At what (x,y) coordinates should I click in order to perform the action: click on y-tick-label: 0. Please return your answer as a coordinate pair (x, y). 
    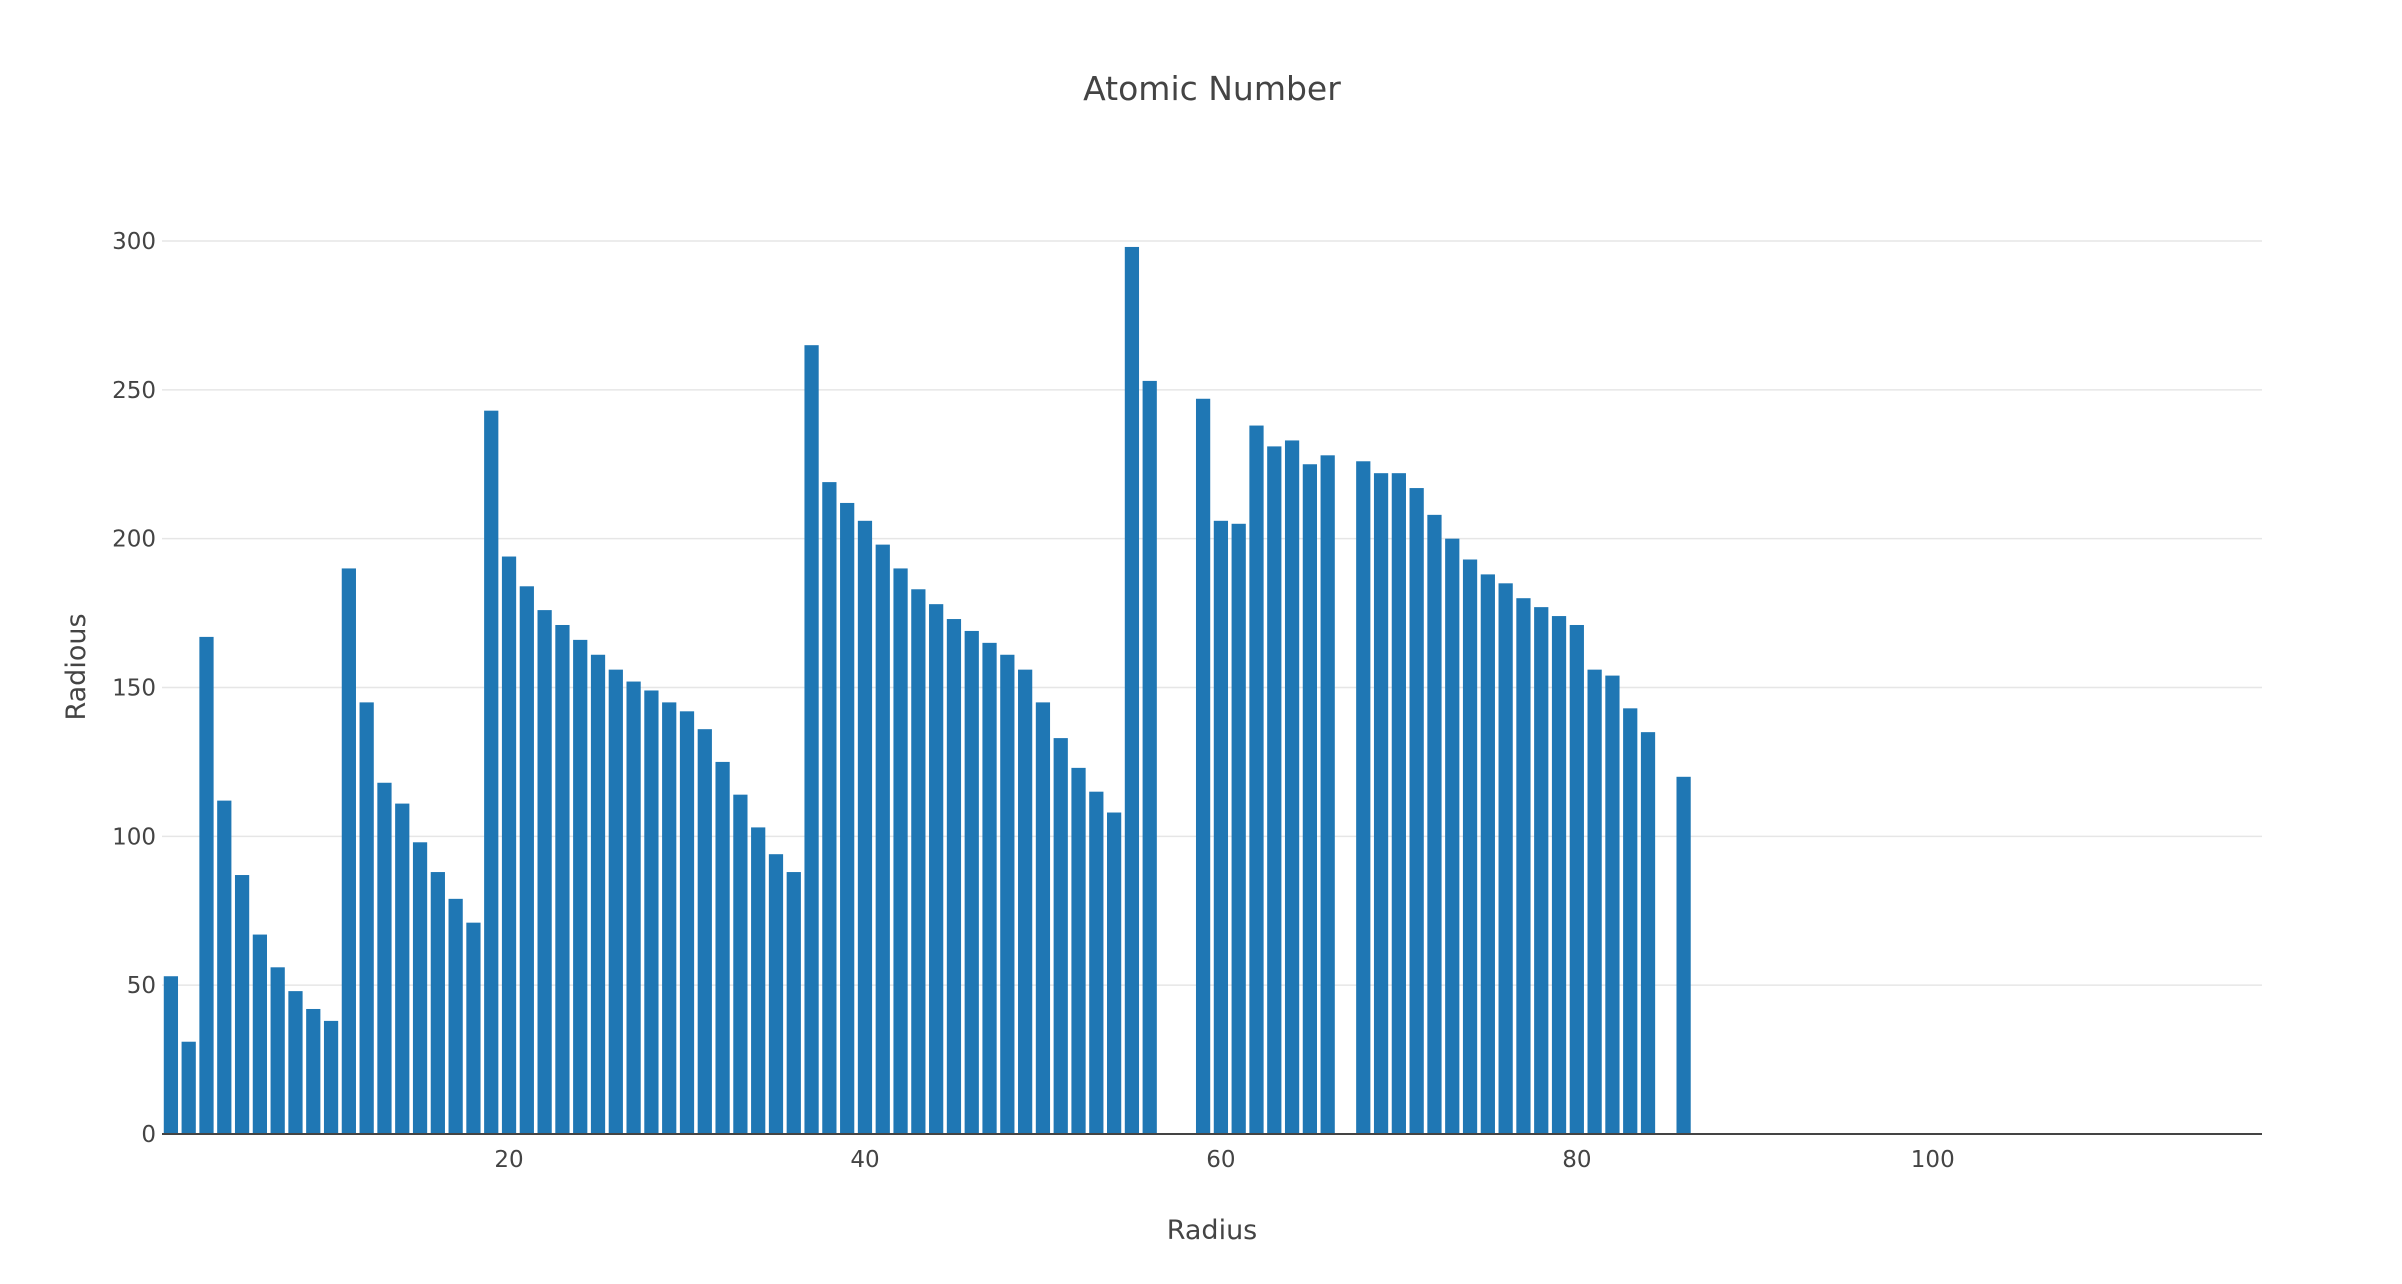
    Looking at the image, I should click on (148, 1135).